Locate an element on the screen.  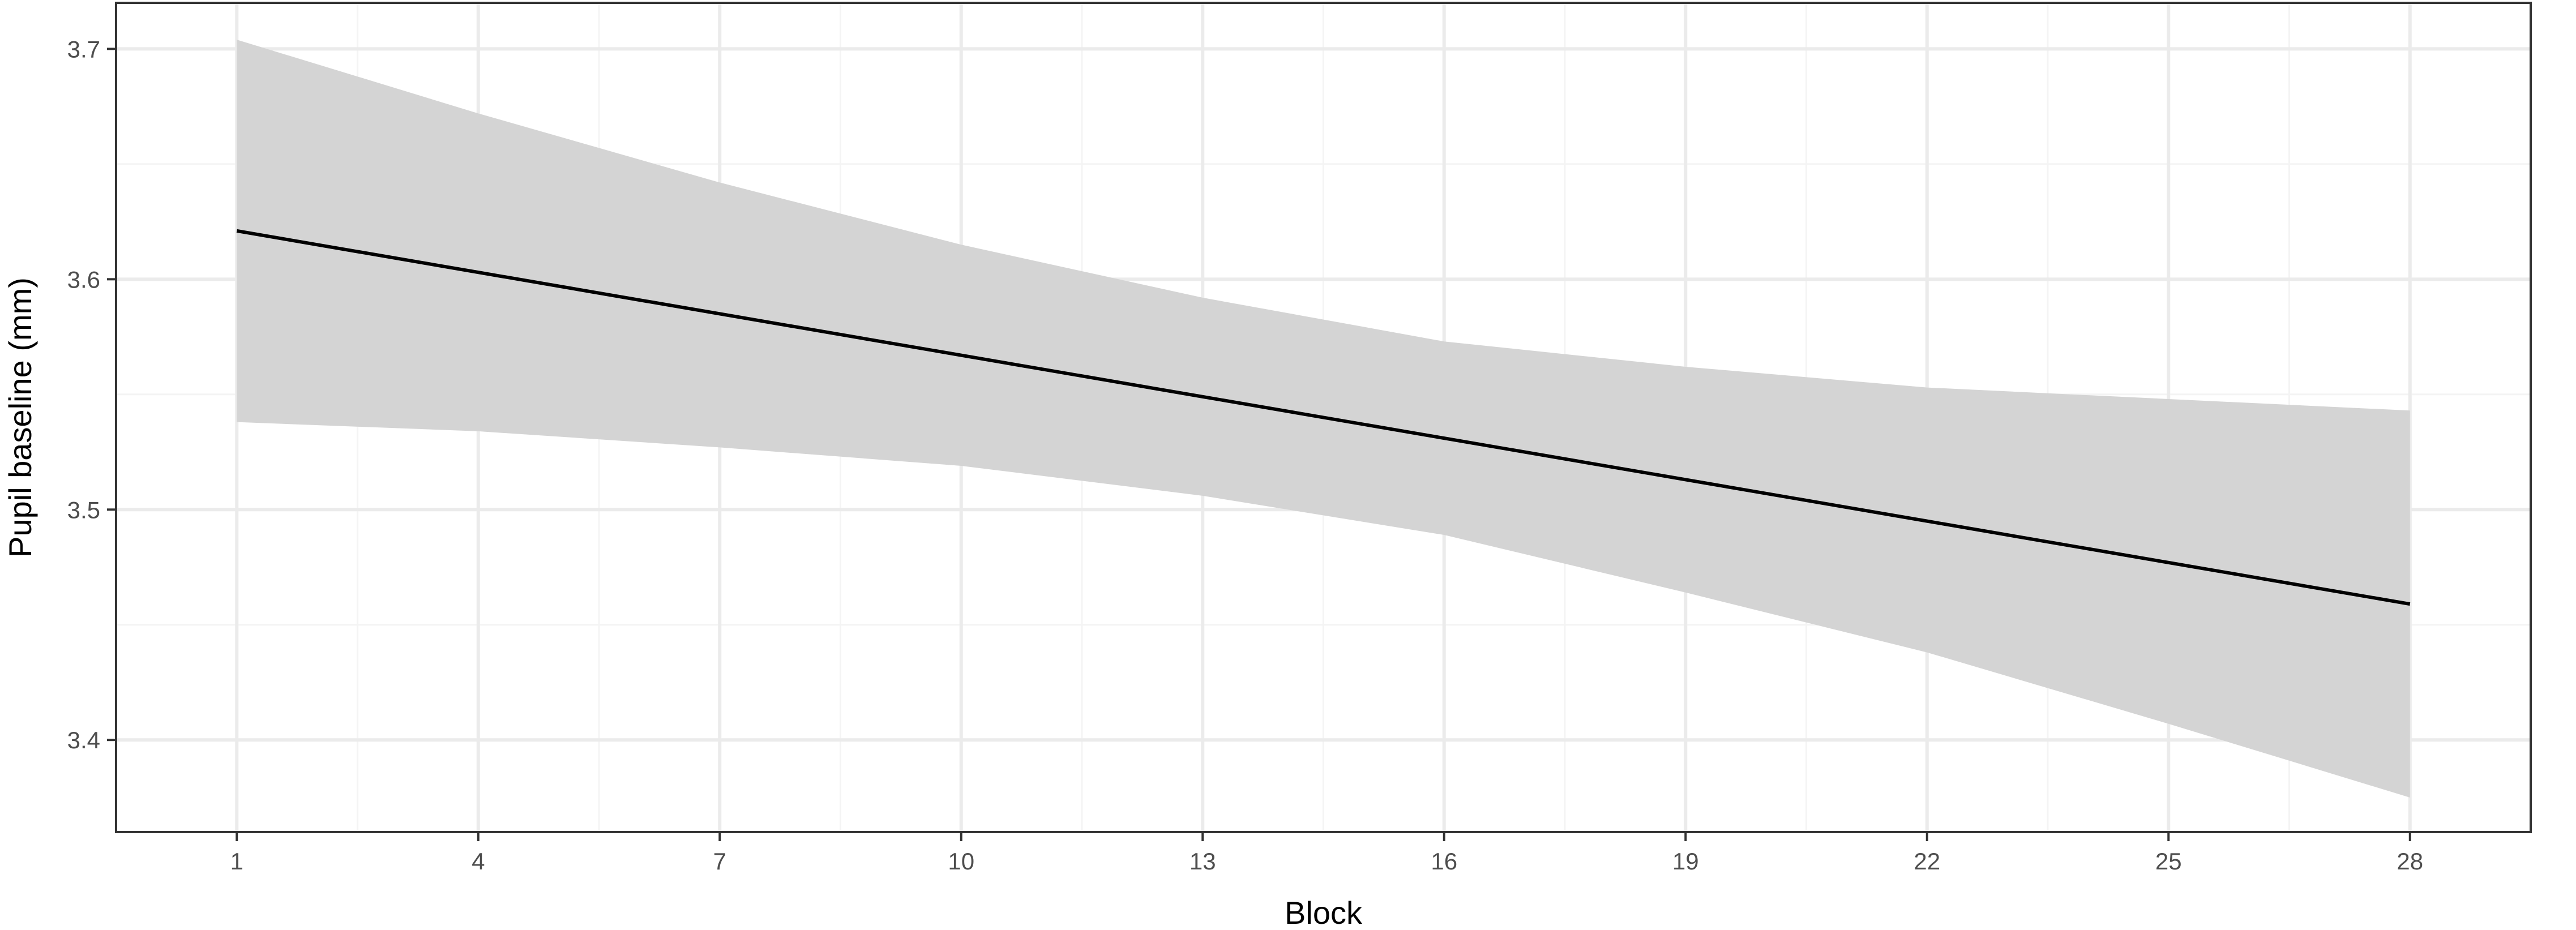
x-tick-label: 28 is located at coordinates (2410, 861).